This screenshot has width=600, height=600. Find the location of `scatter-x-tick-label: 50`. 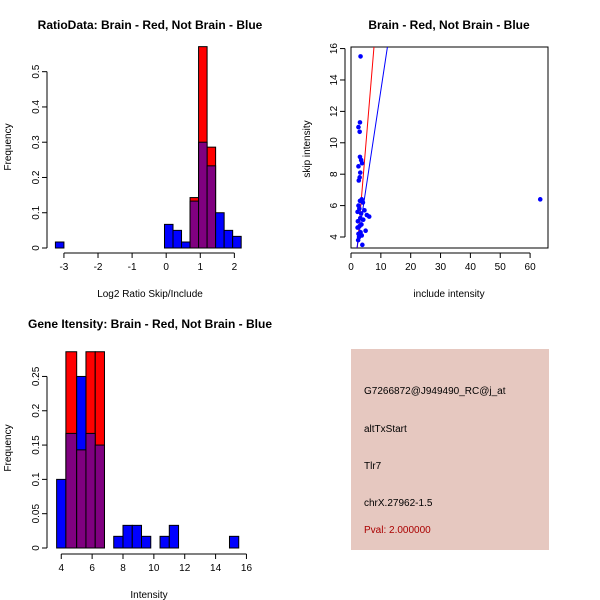

scatter-x-tick-label: 50 is located at coordinates (501, 267).